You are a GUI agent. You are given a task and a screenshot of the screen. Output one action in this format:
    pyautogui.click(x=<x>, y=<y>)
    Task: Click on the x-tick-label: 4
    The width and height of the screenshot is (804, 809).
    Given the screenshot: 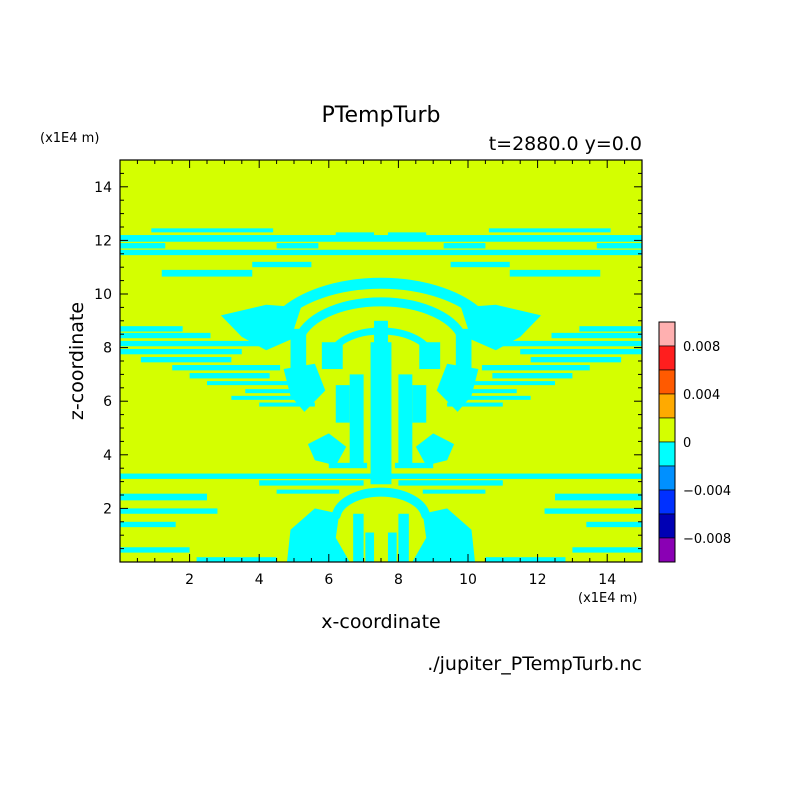 What is the action you would take?
    pyautogui.click(x=259, y=580)
    